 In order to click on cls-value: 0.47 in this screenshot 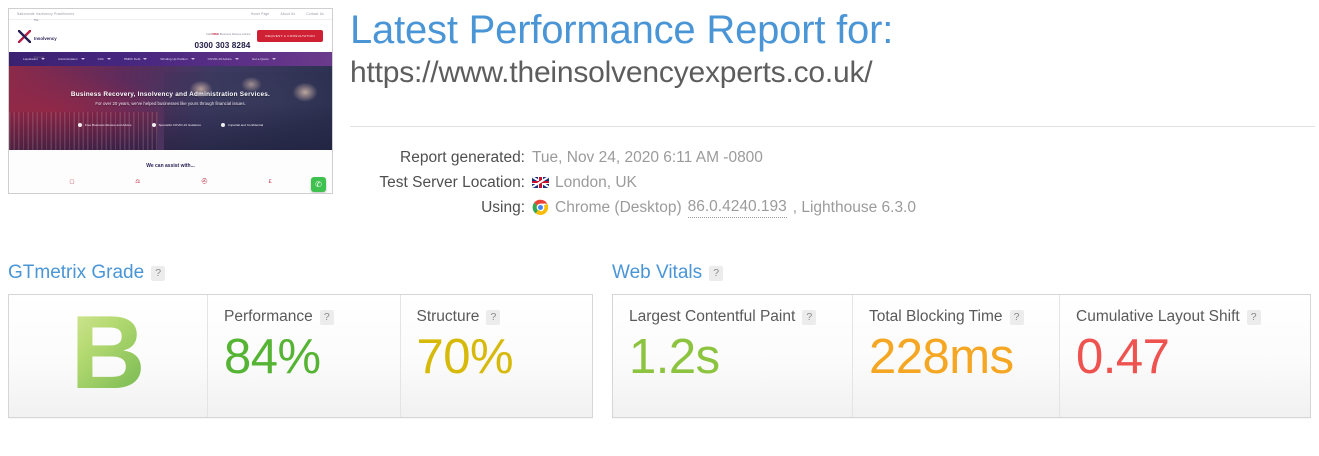, I will do `click(1123, 357)`.